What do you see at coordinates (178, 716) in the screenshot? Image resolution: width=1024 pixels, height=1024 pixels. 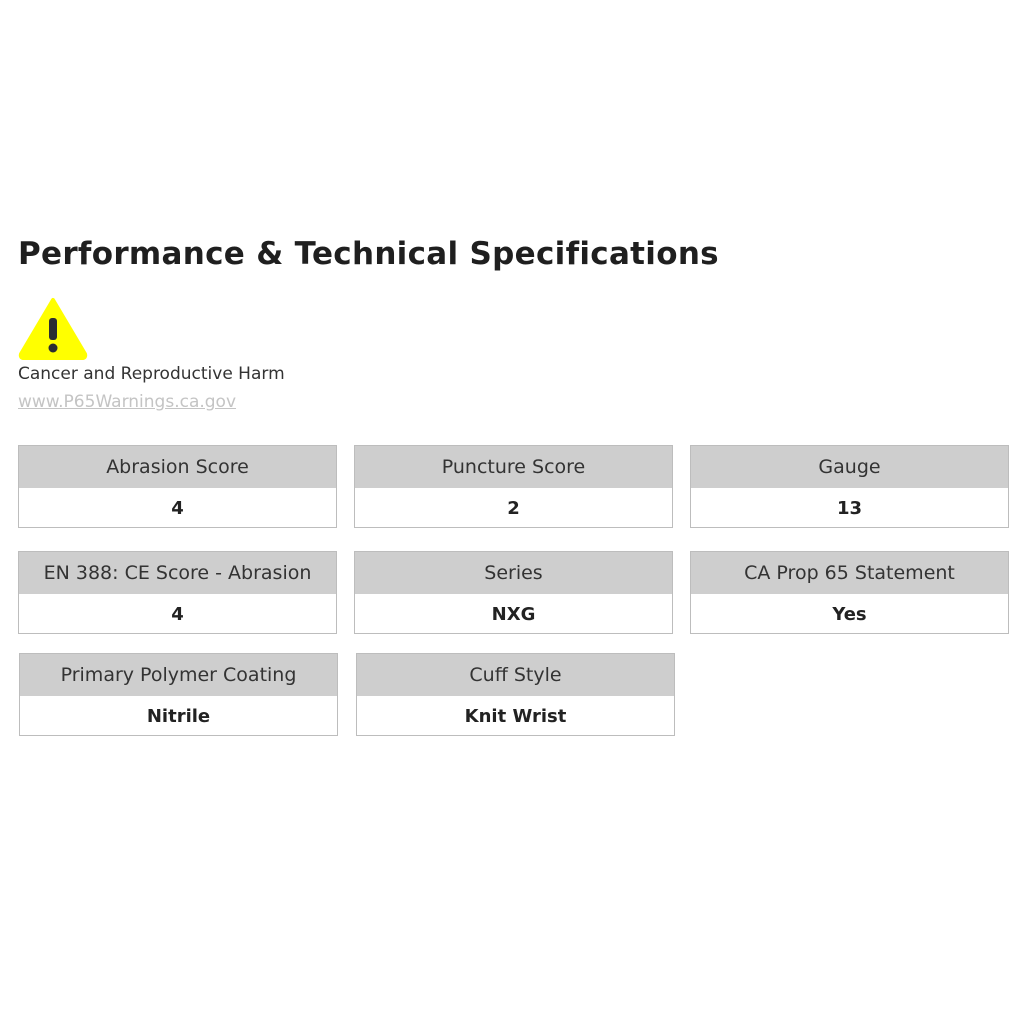 I see `spec-value: Nitrile` at bounding box center [178, 716].